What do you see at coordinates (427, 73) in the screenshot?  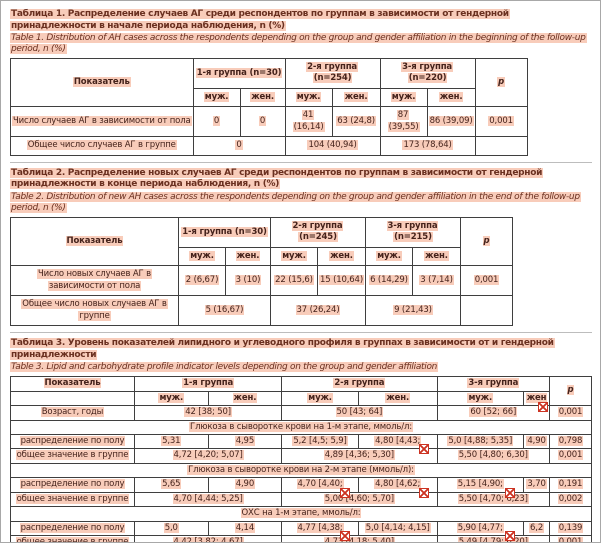 I see `group-header: 3-я группа (n=220)` at bounding box center [427, 73].